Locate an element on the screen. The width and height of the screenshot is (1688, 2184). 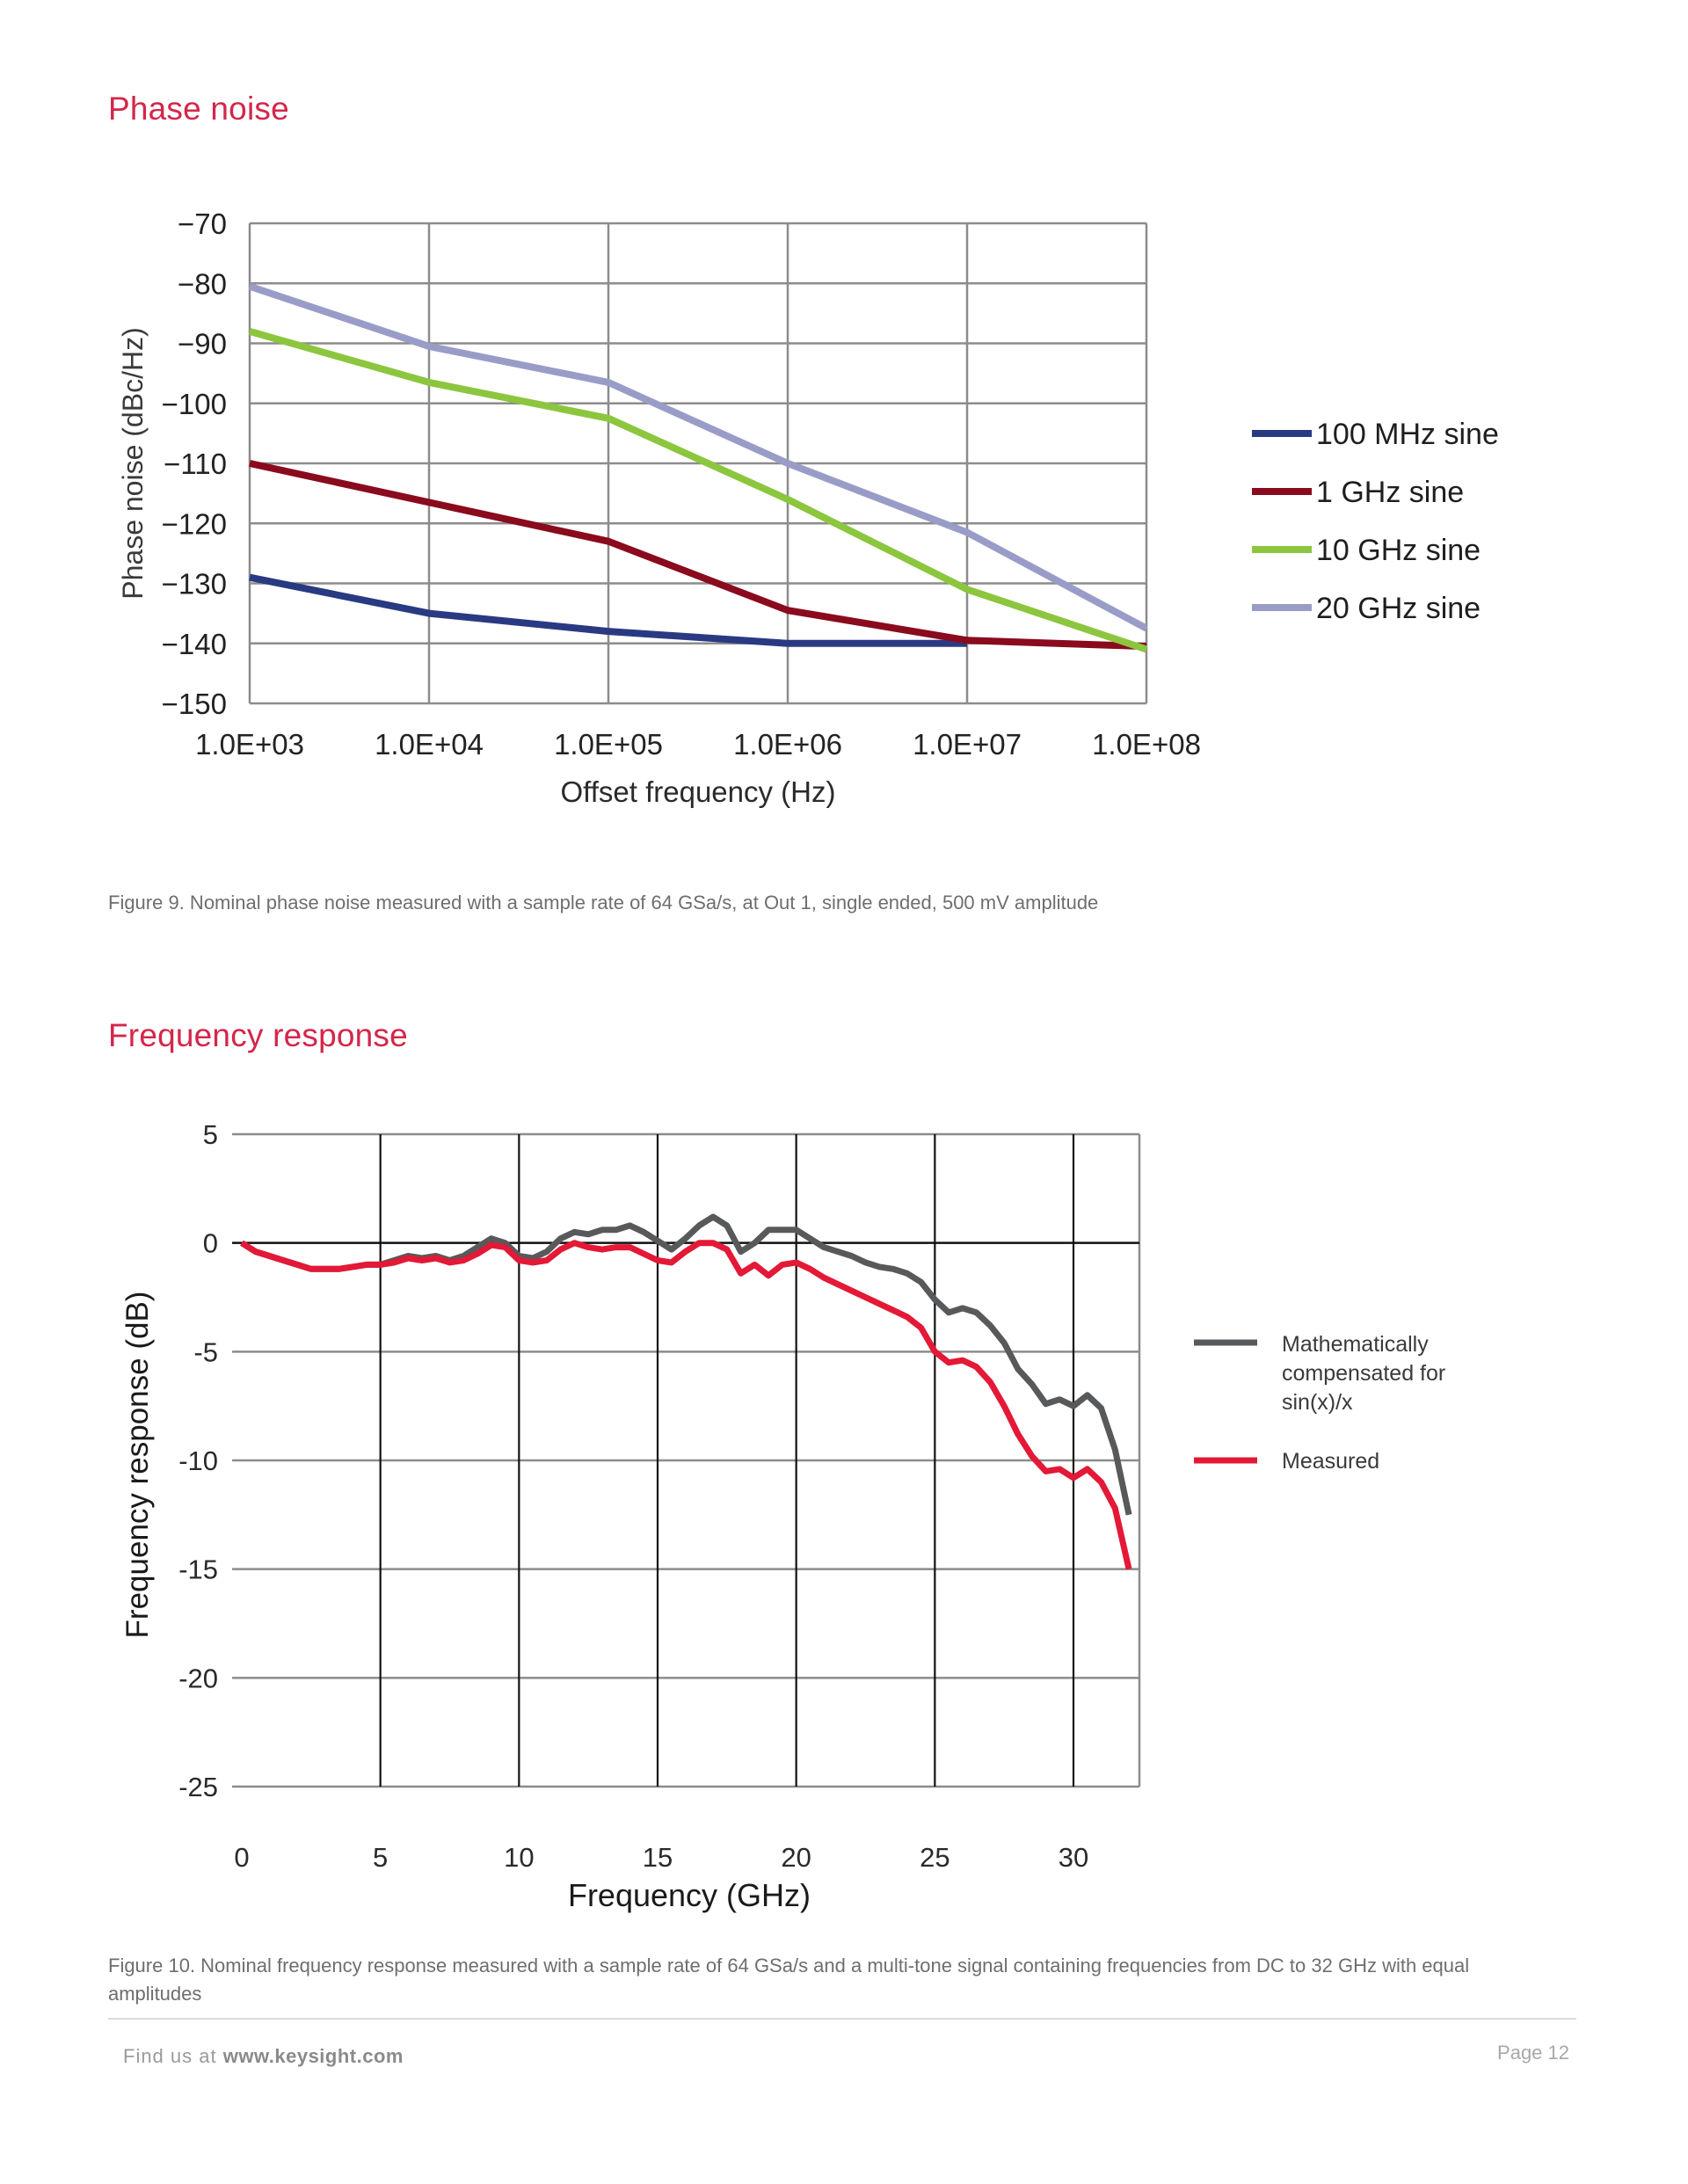
frequency-response-y-tick-label: -5 is located at coordinates (205, 1351).